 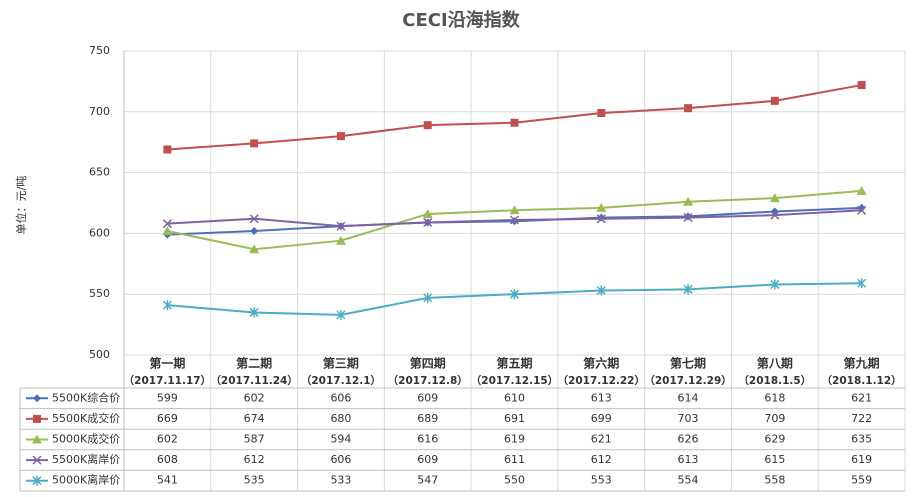 What do you see at coordinates (86, 480) in the screenshot?
I see `legend-label: 5000K离岸价` at bounding box center [86, 480].